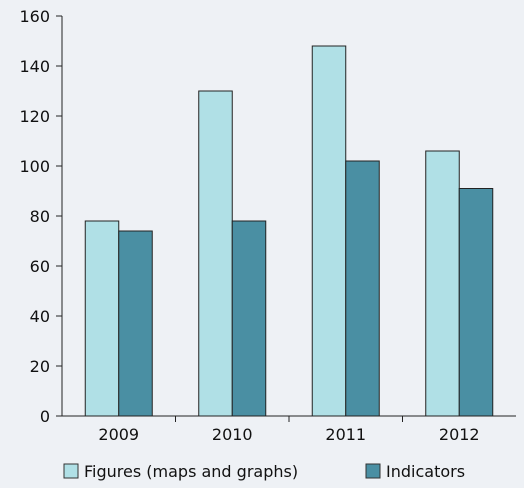 Image resolution: width=524 pixels, height=488 pixels. Describe the element at coordinates (249, 318) in the screenshot. I see `bar-indicators-2010` at that location.